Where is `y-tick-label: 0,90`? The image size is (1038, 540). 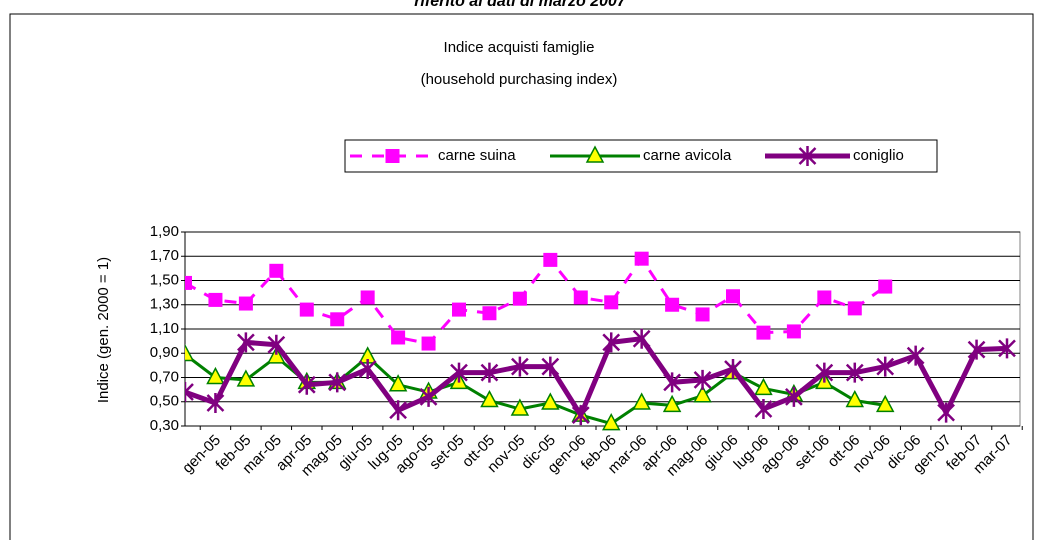 y-tick-label: 0,90 is located at coordinates (164, 352).